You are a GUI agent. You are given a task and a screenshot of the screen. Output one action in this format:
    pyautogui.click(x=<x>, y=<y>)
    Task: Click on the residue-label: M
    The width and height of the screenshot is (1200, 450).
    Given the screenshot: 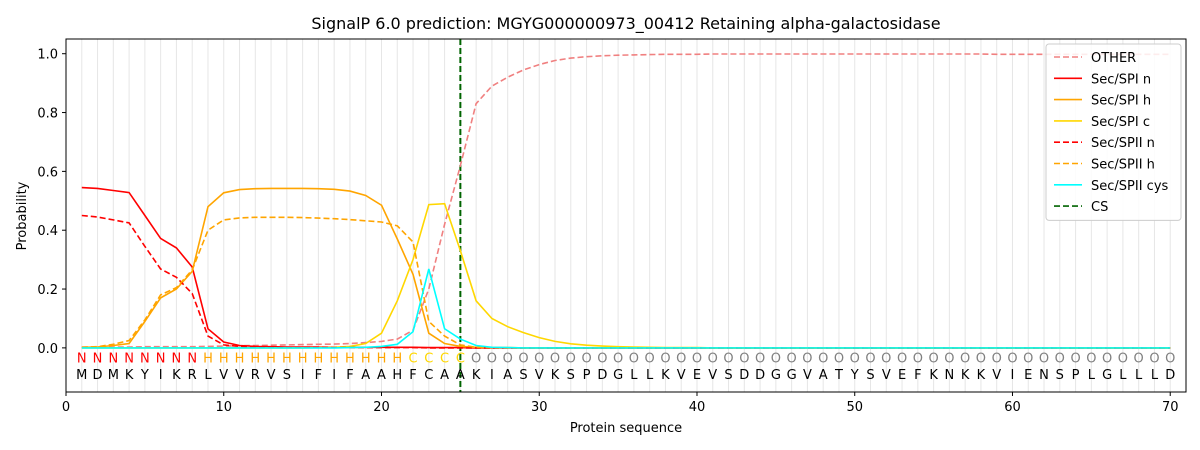 What is the action you would take?
    pyautogui.click(x=113, y=375)
    